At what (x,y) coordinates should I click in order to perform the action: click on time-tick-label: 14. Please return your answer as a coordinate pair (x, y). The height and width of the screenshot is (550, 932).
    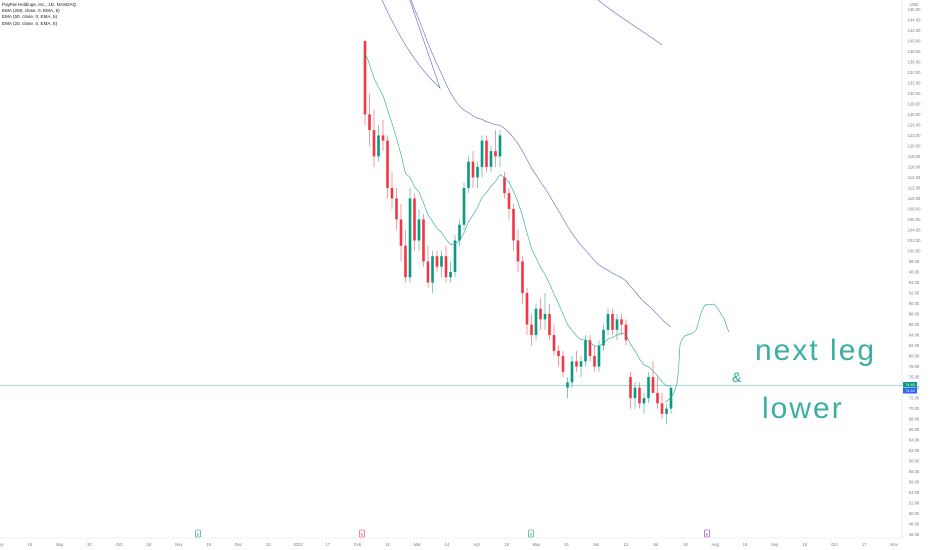
    Looking at the image, I should click on (387, 544).